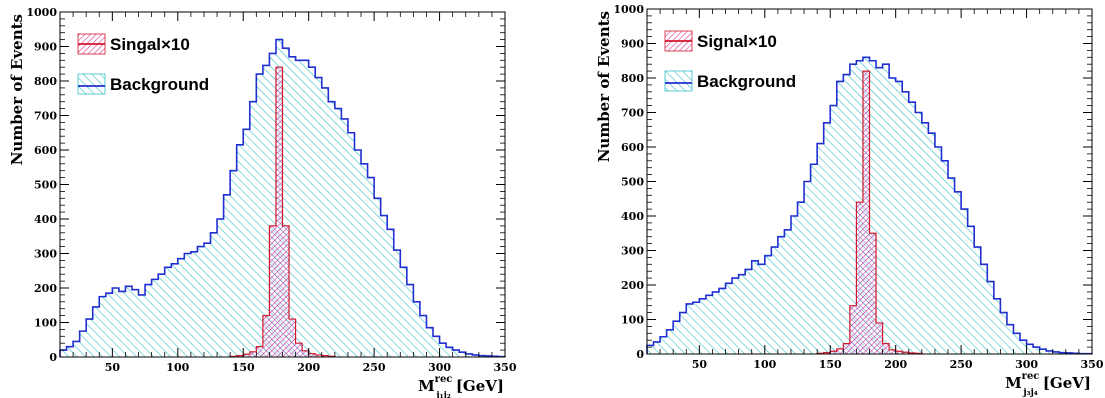 Image resolution: width=1105 pixels, height=398 pixels. I want to click on legend: Singal×10 Background, so click(143, 64).